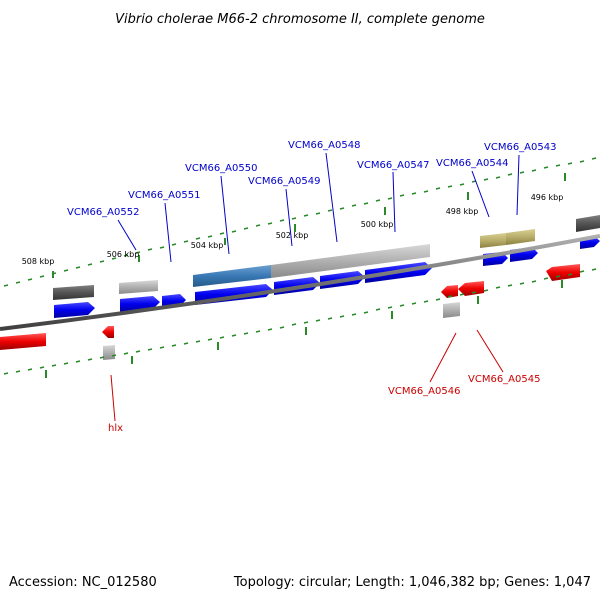 The height and width of the screenshot is (600, 600). Describe the element at coordinates (292, 235) in the screenshot. I see `kbp-label: 502 kbp` at that location.